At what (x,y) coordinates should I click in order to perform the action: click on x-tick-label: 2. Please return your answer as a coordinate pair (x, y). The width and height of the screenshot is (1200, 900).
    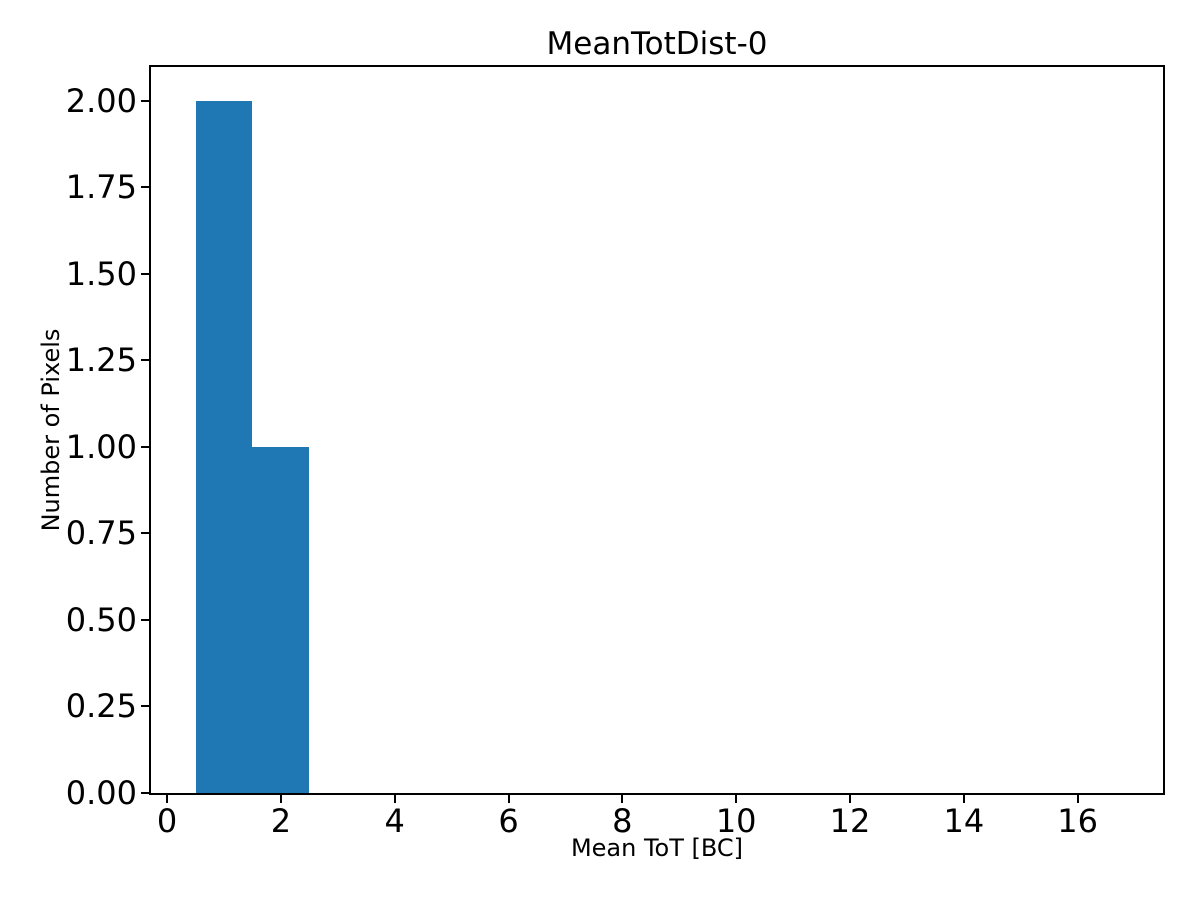
    Looking at the image, I should click on (281, 821).